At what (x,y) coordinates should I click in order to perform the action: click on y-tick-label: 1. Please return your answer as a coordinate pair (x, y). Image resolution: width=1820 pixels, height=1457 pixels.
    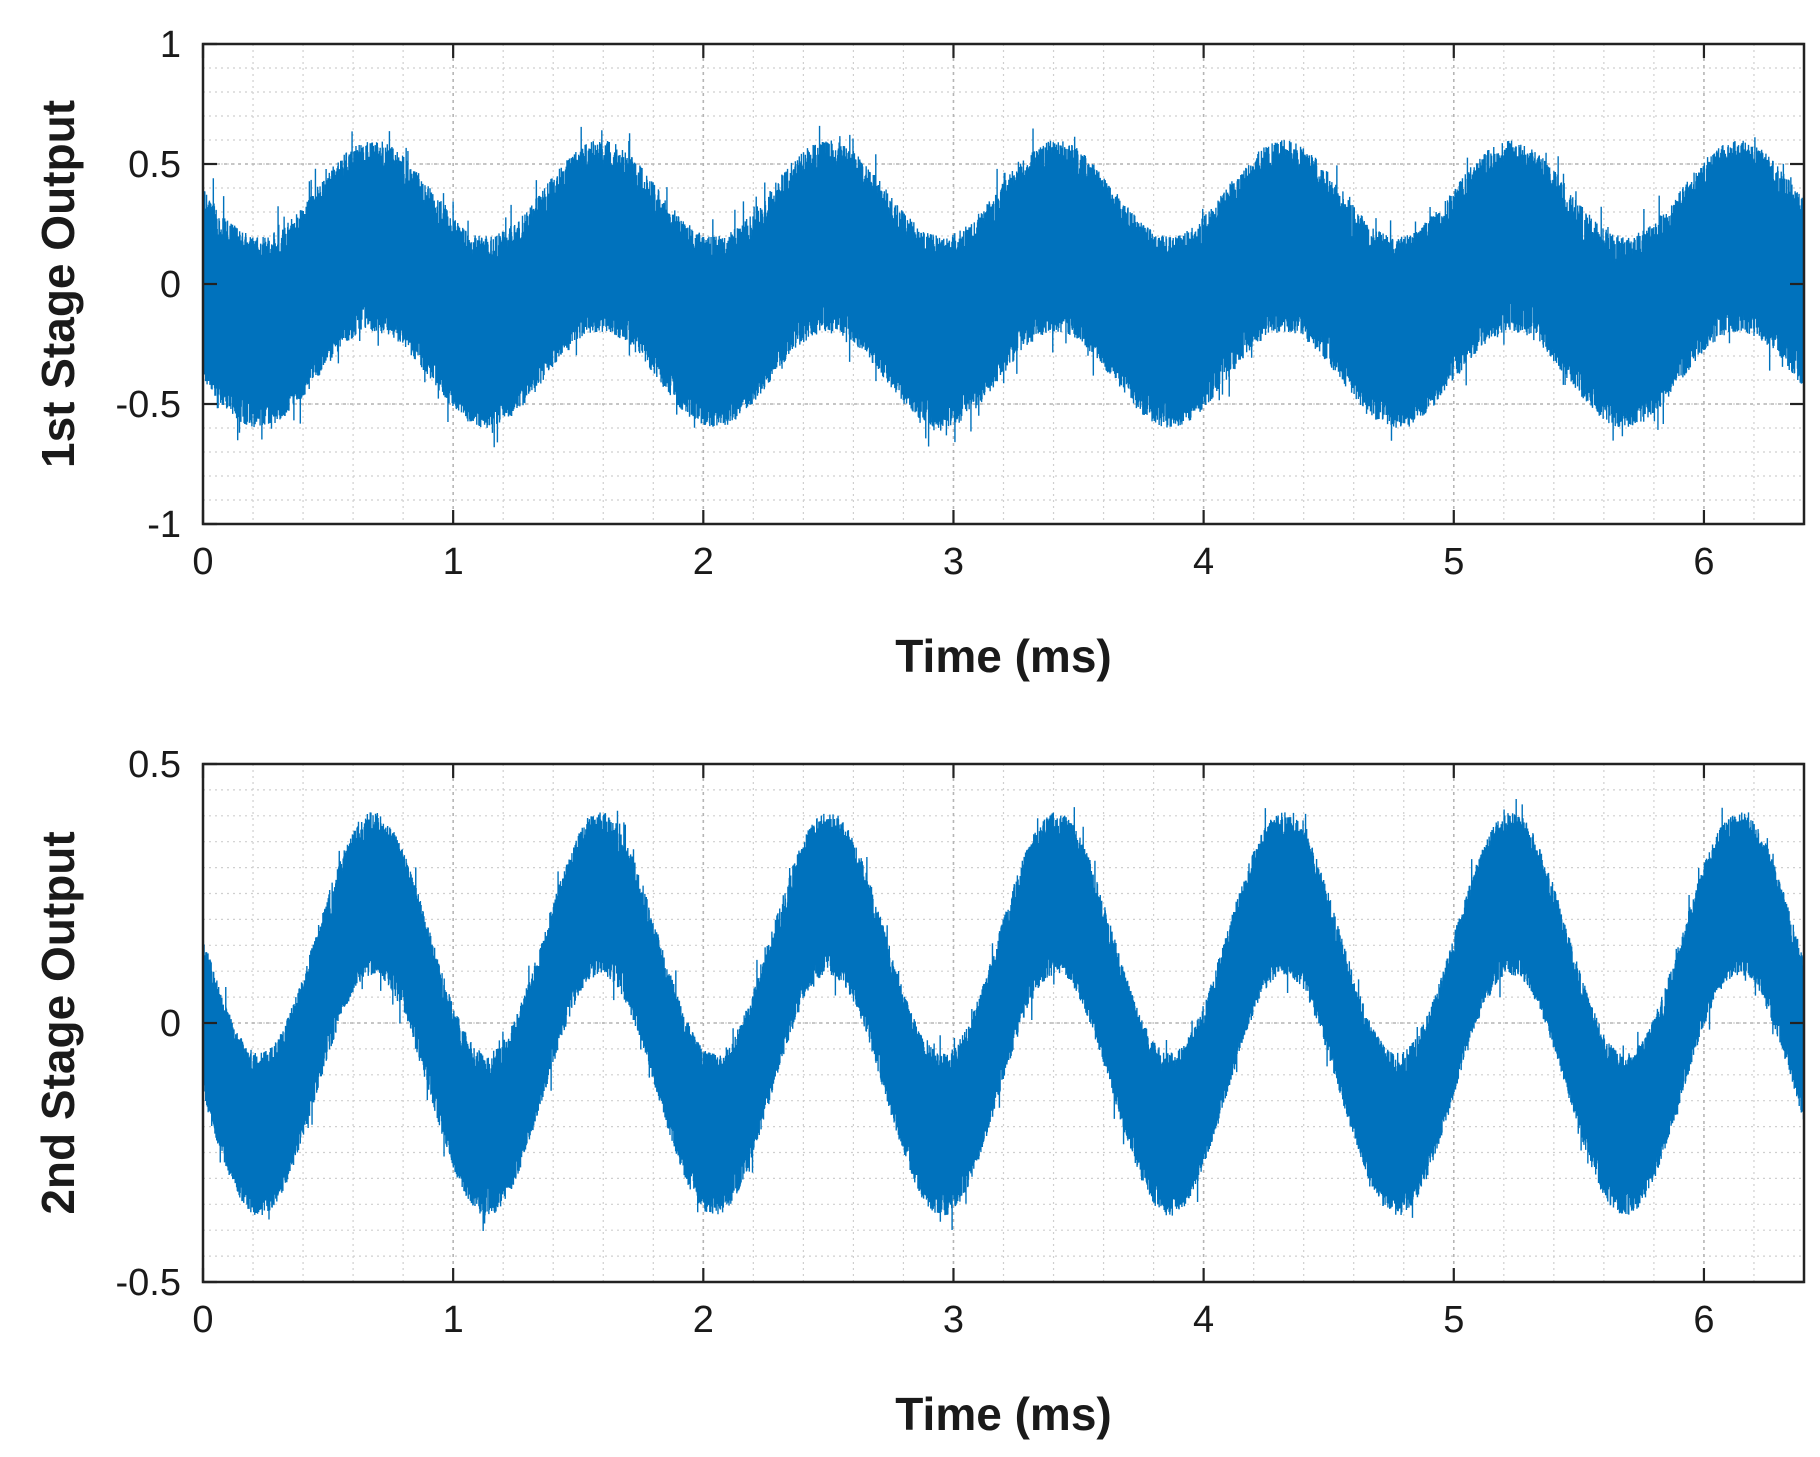
    Looking at the image, I should click on (170, 45).